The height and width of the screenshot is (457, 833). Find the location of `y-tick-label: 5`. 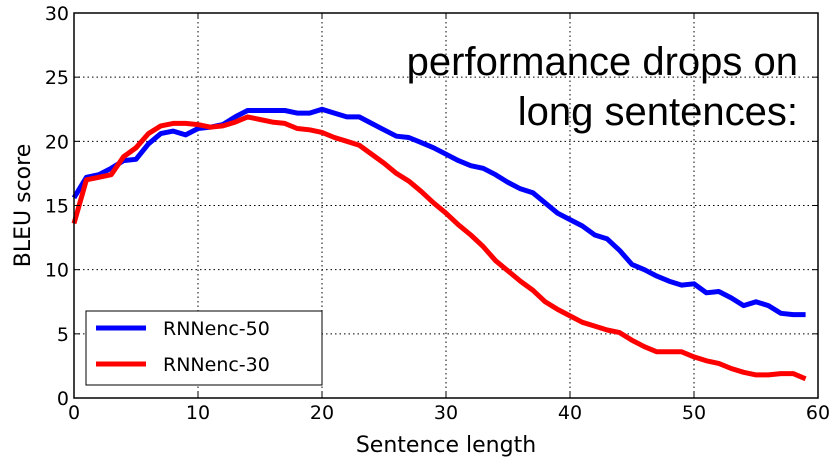

y-tick-label: 5 is located at coordinates (63, 335).